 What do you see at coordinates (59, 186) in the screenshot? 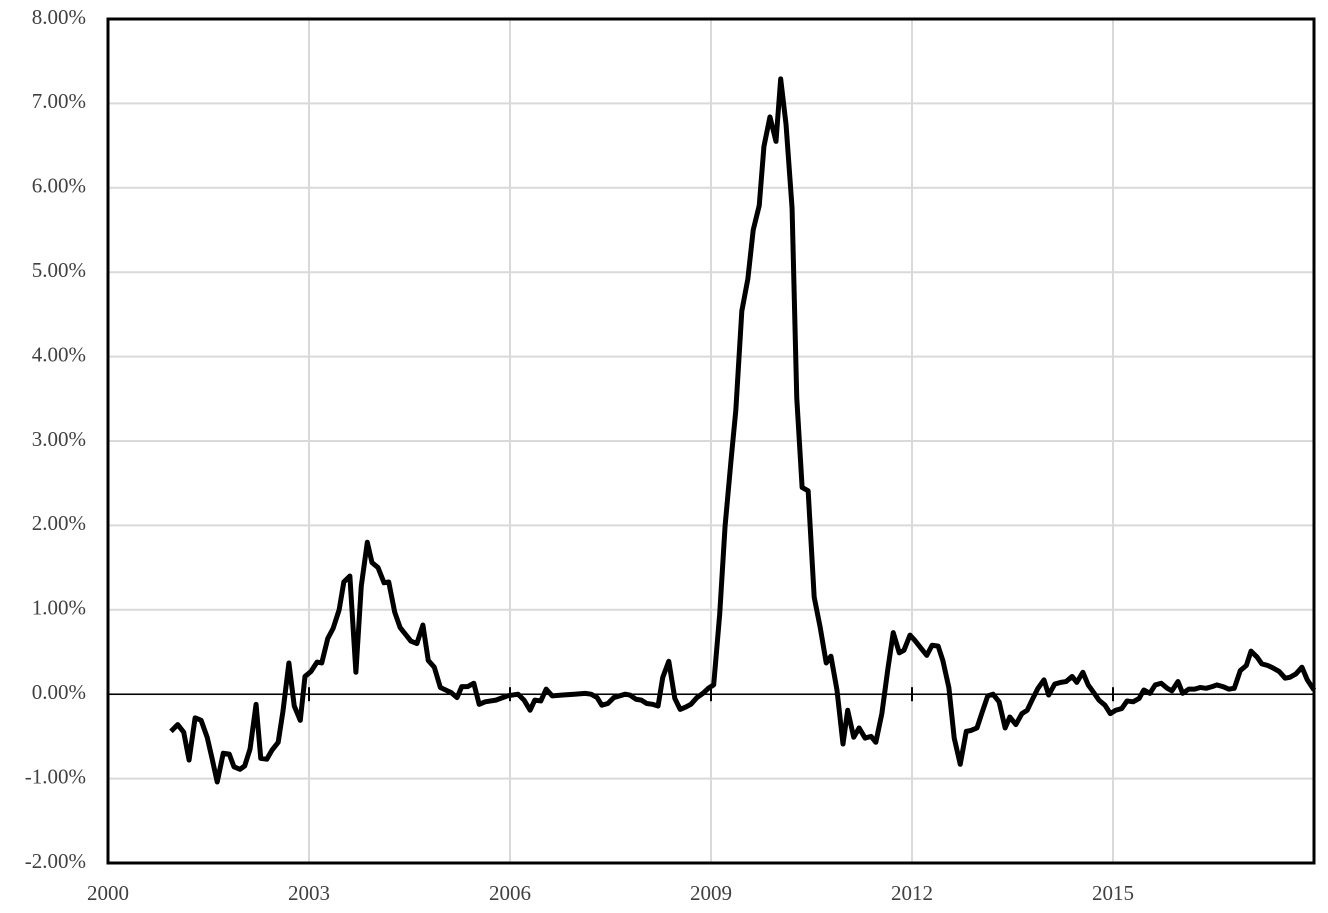
I see `y-tick-label: 6.00%` at bounding box center [59, 186].